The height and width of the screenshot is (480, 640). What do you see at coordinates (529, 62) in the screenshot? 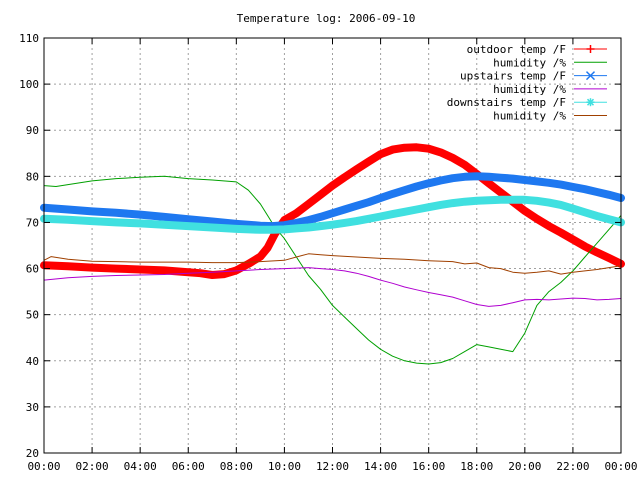
I see `legend-label-1: humidity /%` at bounding box center [529, 62].